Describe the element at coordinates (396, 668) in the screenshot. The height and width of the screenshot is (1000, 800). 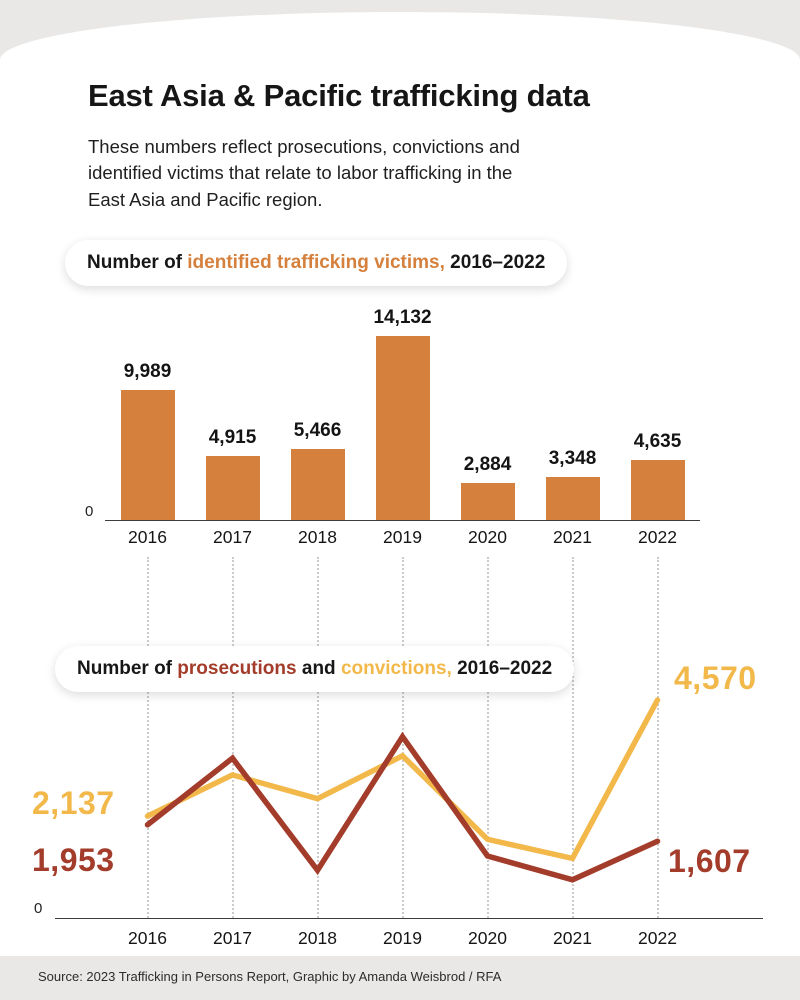
I see `line-heading-convictions: convictions,` at that location.